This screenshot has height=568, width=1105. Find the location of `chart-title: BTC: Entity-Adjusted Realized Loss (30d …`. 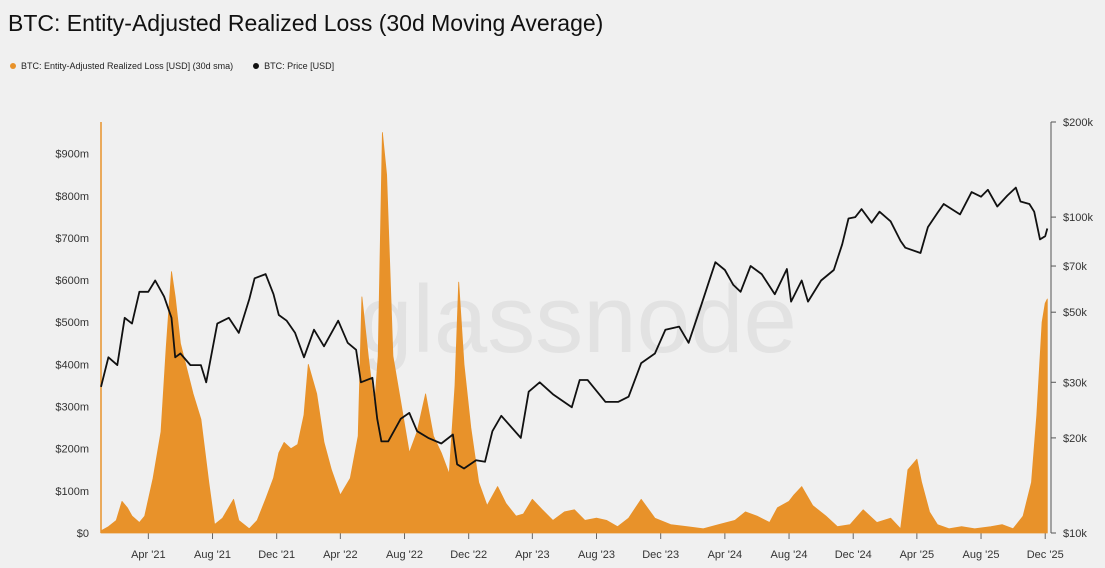

chart-title: BTC: Entity-Adjusted Realized Loss (30d … is located at coordinates (306, 23).